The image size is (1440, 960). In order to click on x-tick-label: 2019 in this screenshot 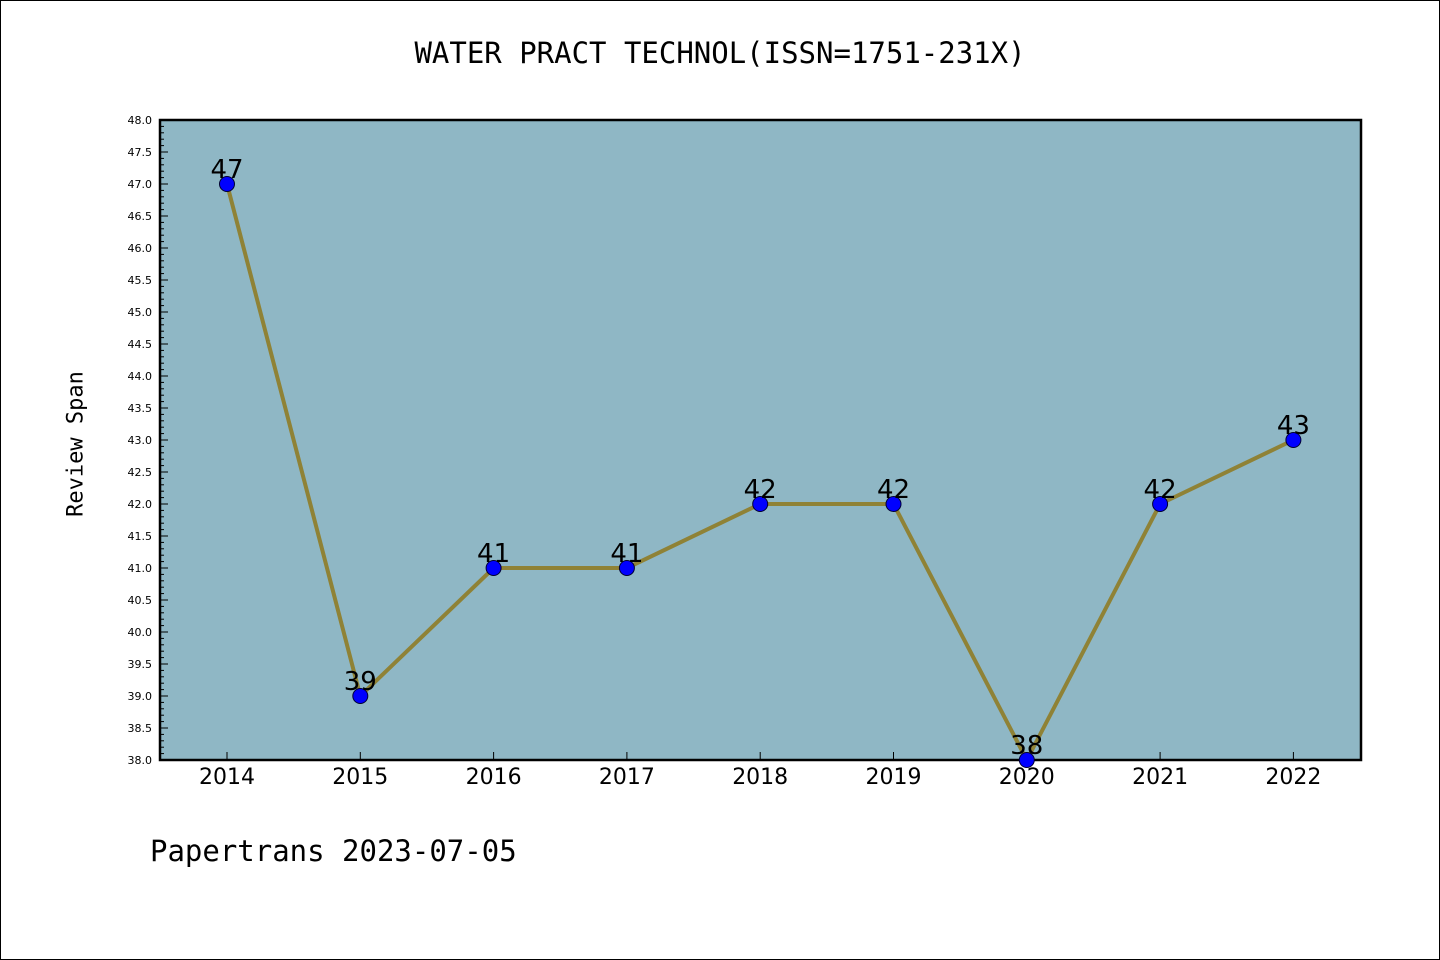, I will do `click(894, 777)`.